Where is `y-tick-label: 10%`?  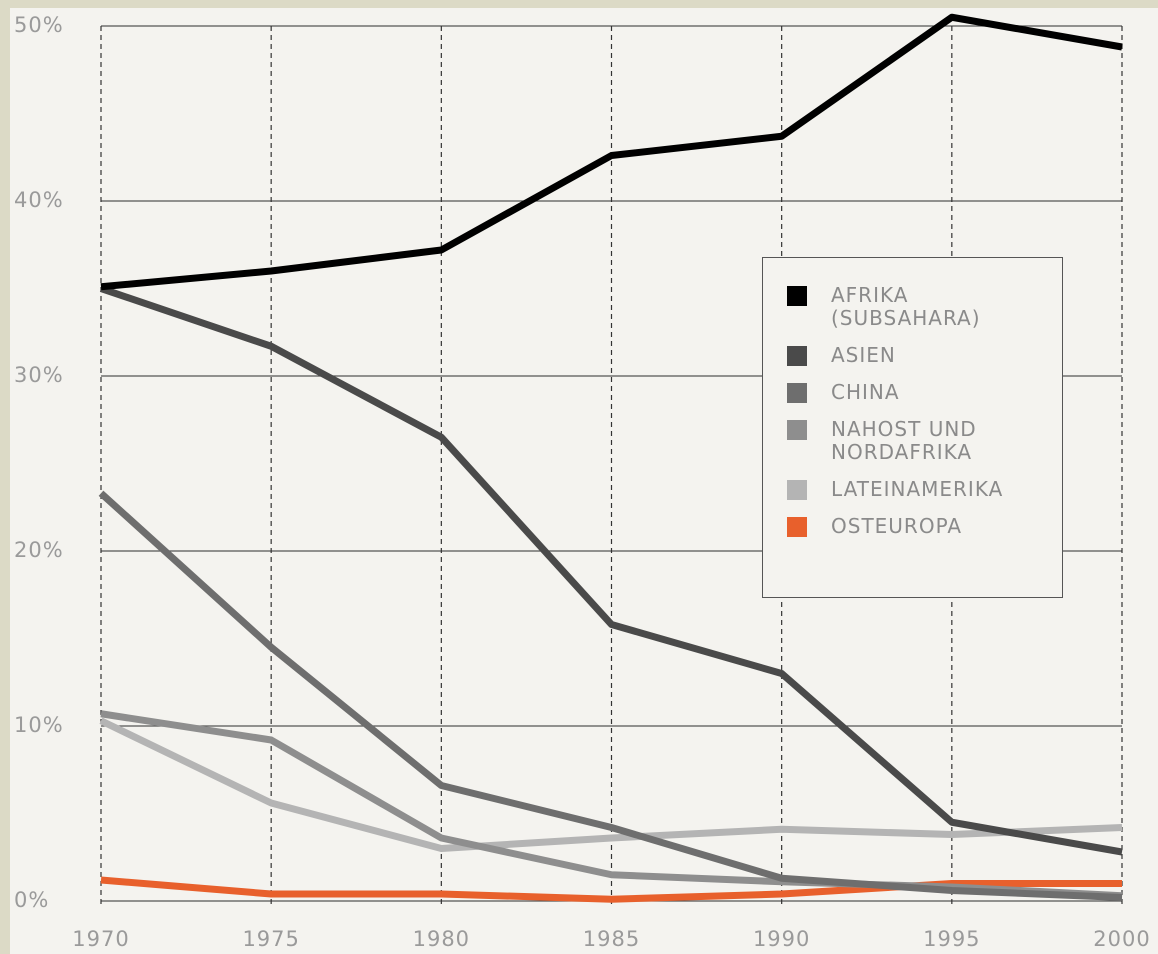
y-tick-label: 10% is located at coordinates (39, 725).